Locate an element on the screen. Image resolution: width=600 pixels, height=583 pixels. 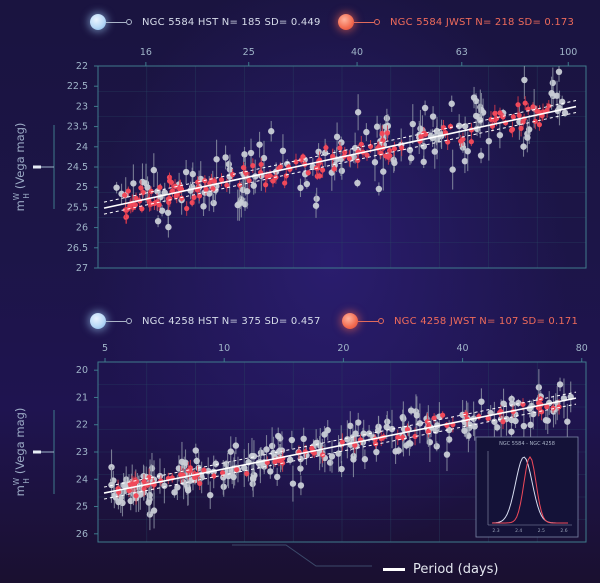
x-tick-label: 10 is located at coordinates (224, 348).